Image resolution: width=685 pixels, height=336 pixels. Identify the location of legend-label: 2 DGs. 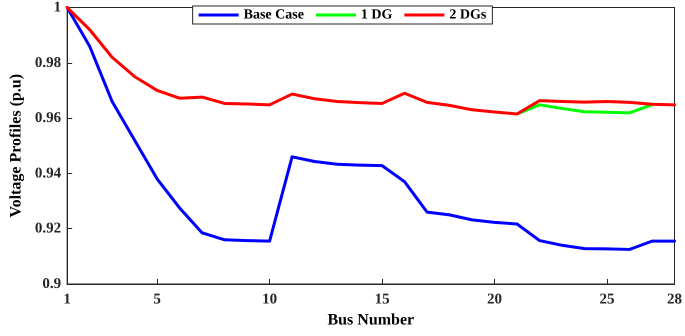
(468, 15).